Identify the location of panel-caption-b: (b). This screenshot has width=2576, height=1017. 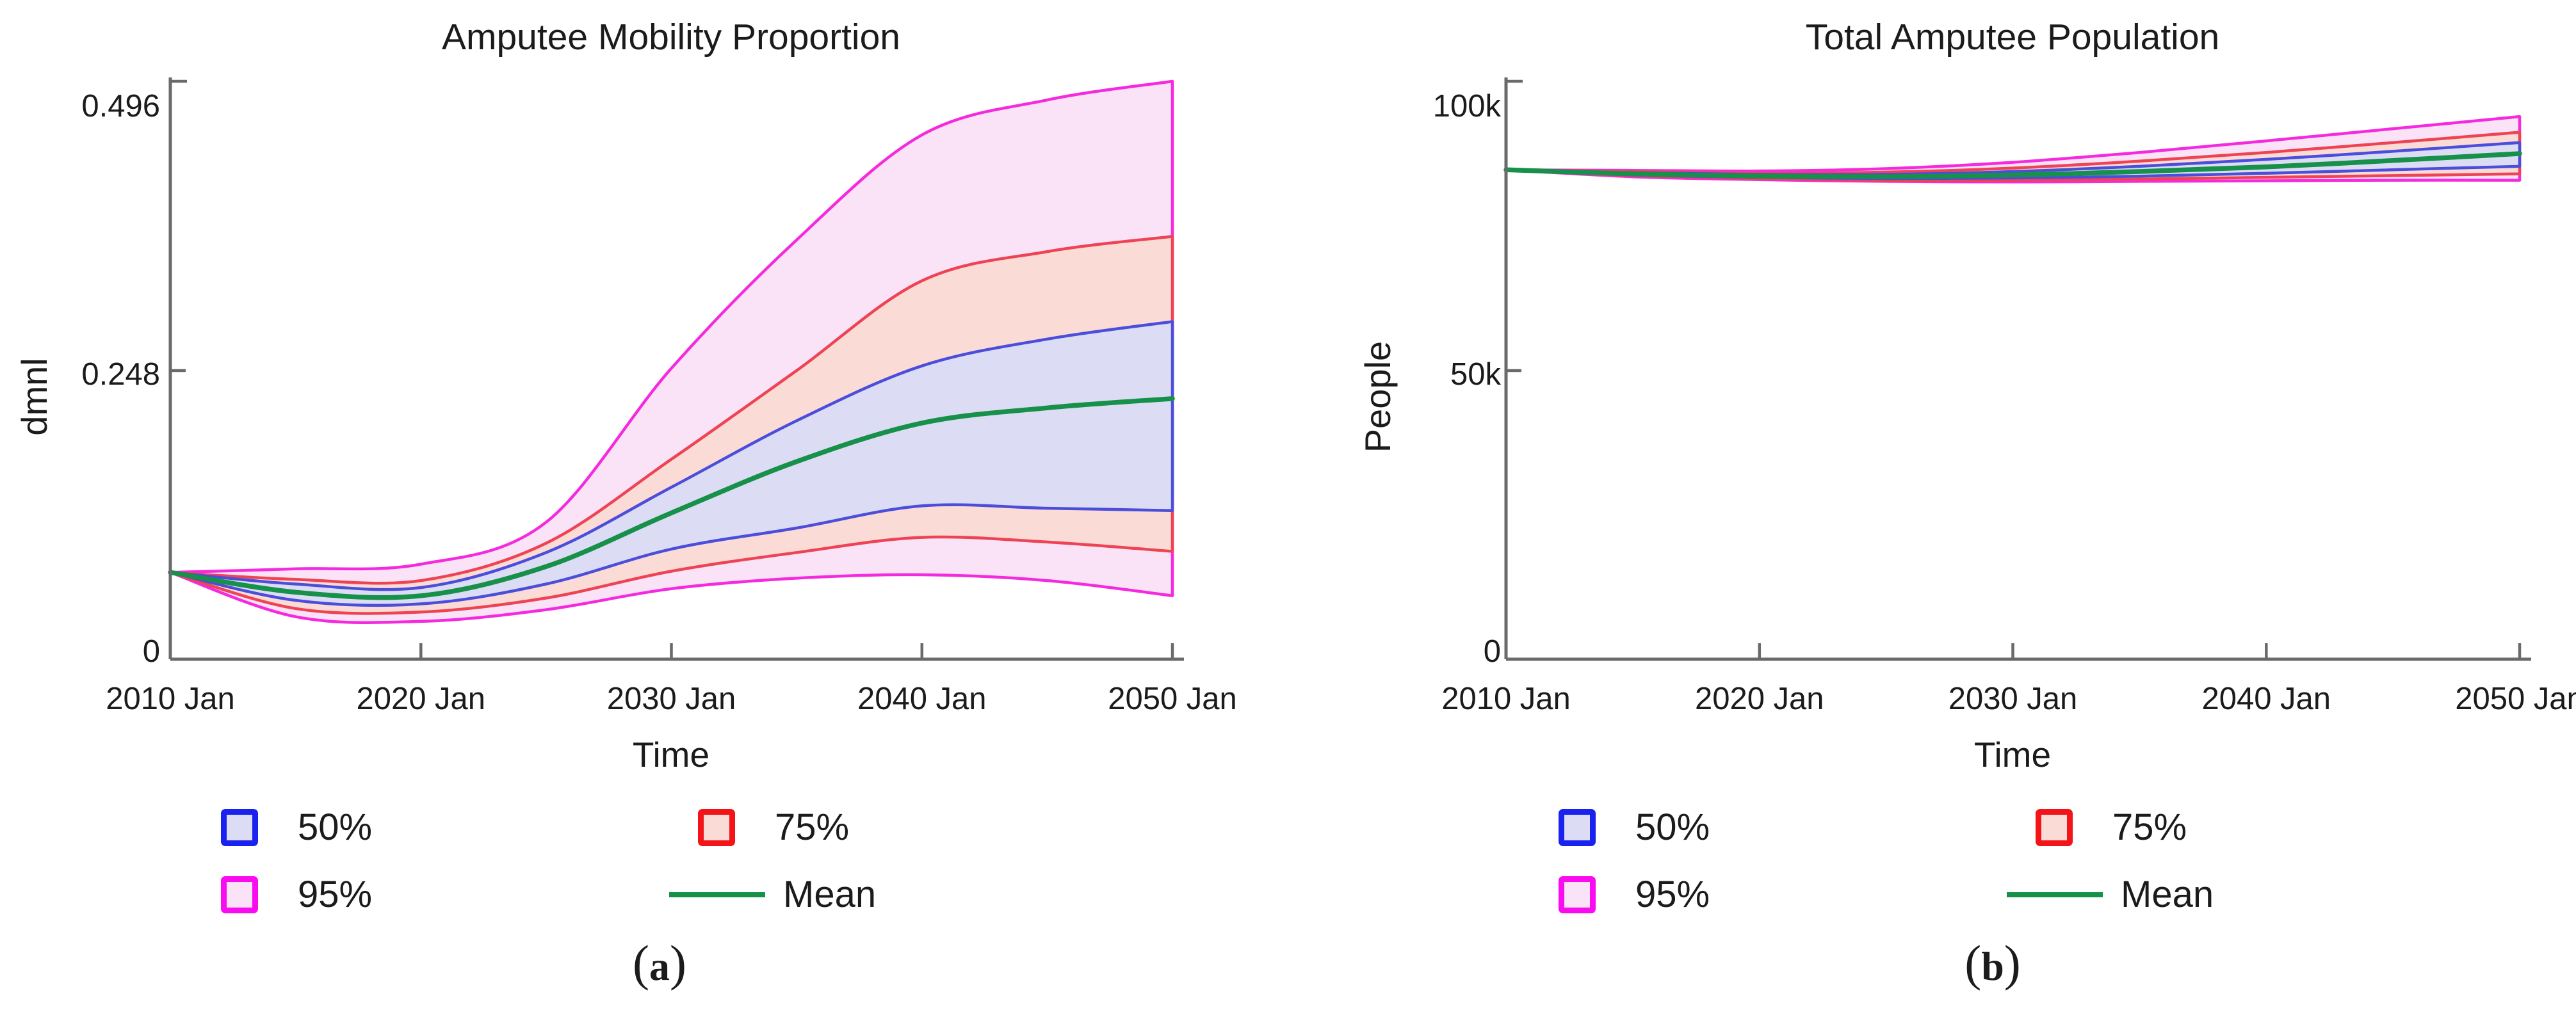
(1992, 963).